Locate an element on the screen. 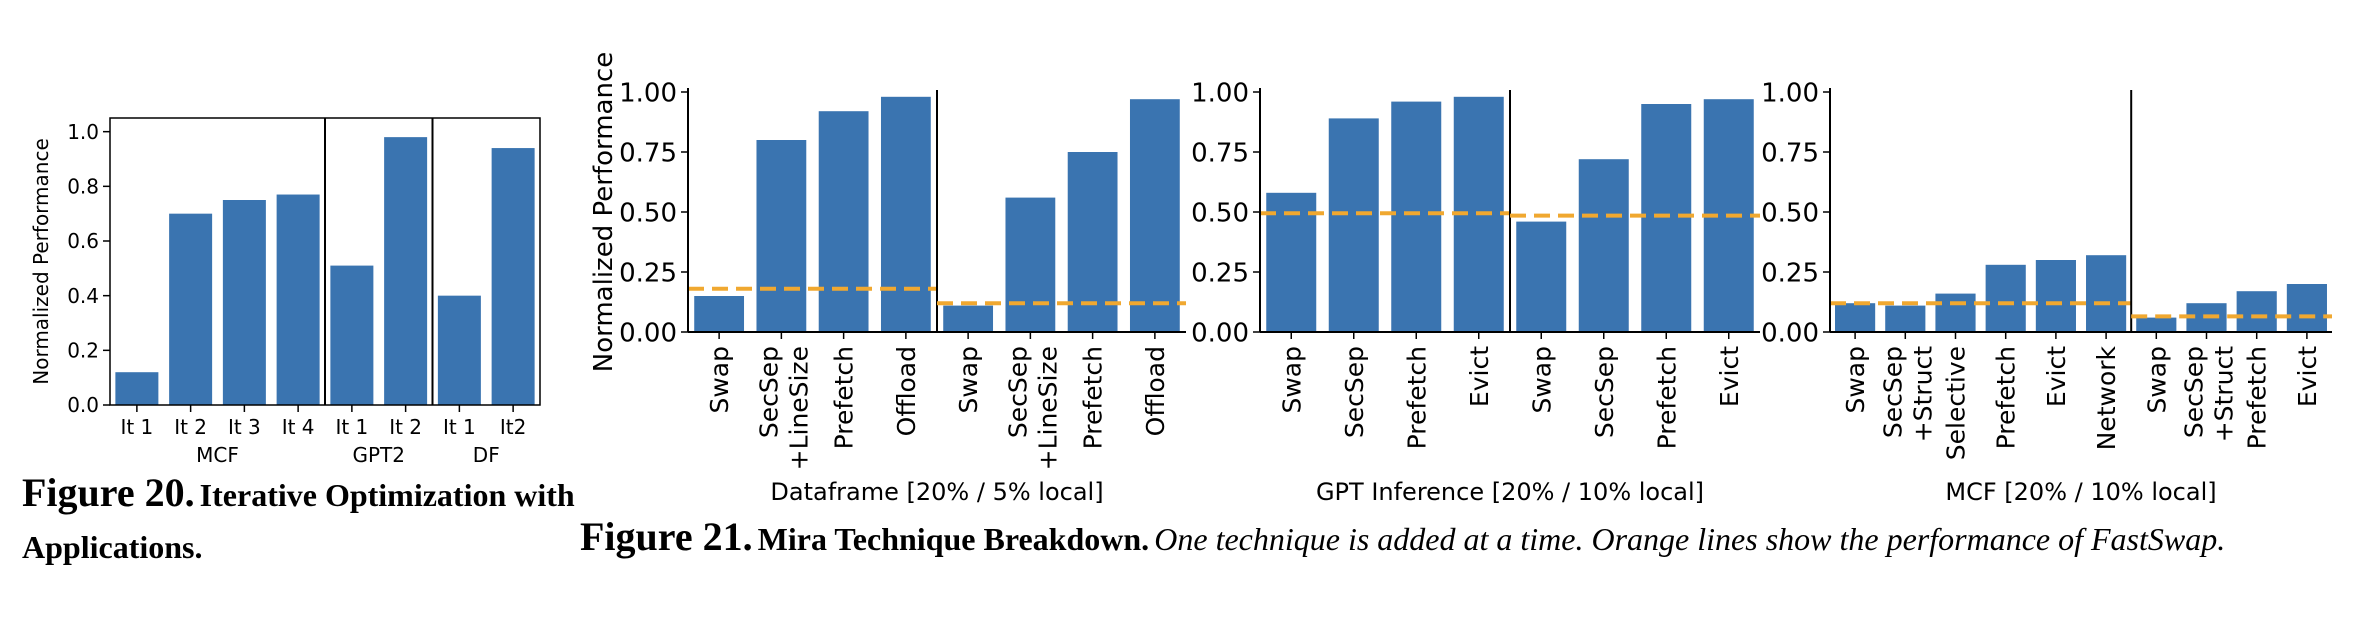 The height and width of the screenshot is (622, 2376). chart-fig20-group-label: GPT2 is located at coordinates (379, 455).